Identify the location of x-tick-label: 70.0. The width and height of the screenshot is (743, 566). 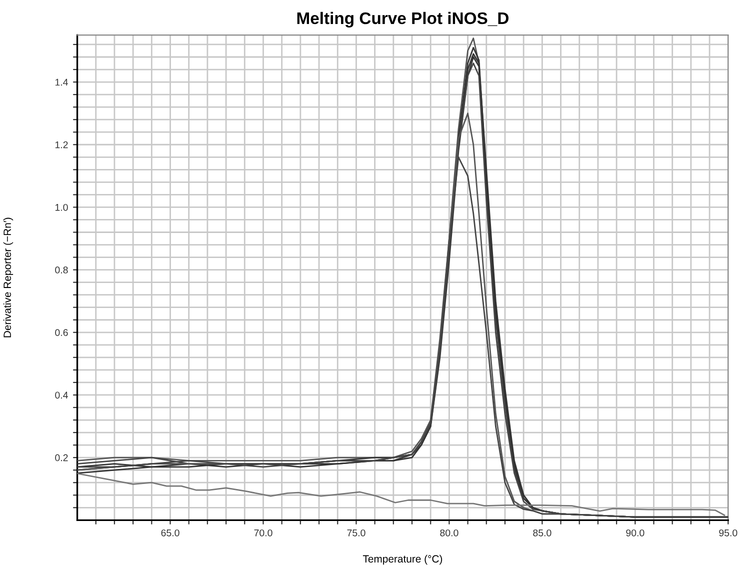
(263, 532).